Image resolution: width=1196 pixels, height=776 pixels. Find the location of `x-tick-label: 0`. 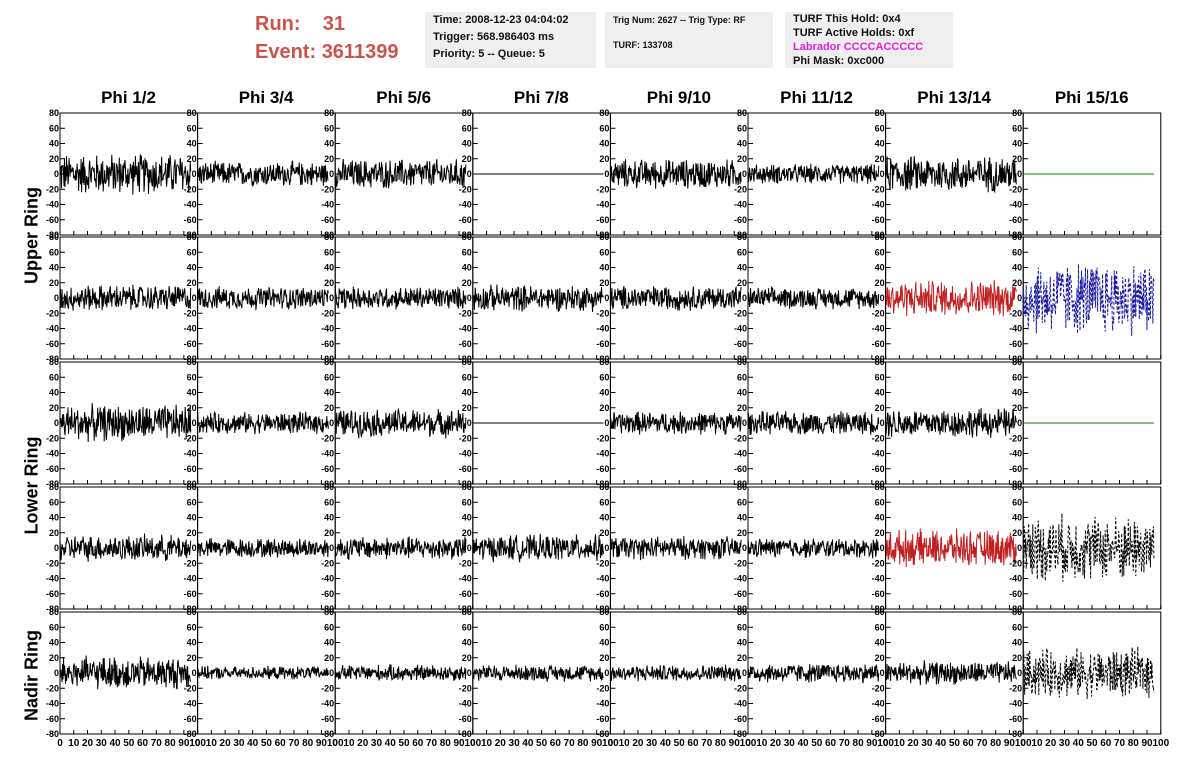

x-tick-label: 0 is located at coordinates (60, 743).